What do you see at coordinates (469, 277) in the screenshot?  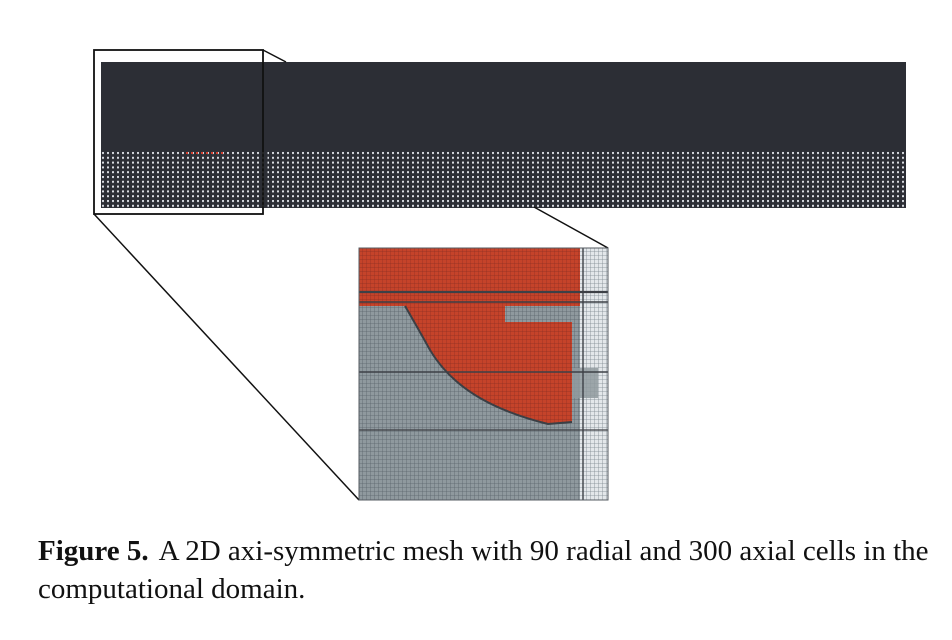 I see `zoom-red-top` at bounding box center [469, 277].